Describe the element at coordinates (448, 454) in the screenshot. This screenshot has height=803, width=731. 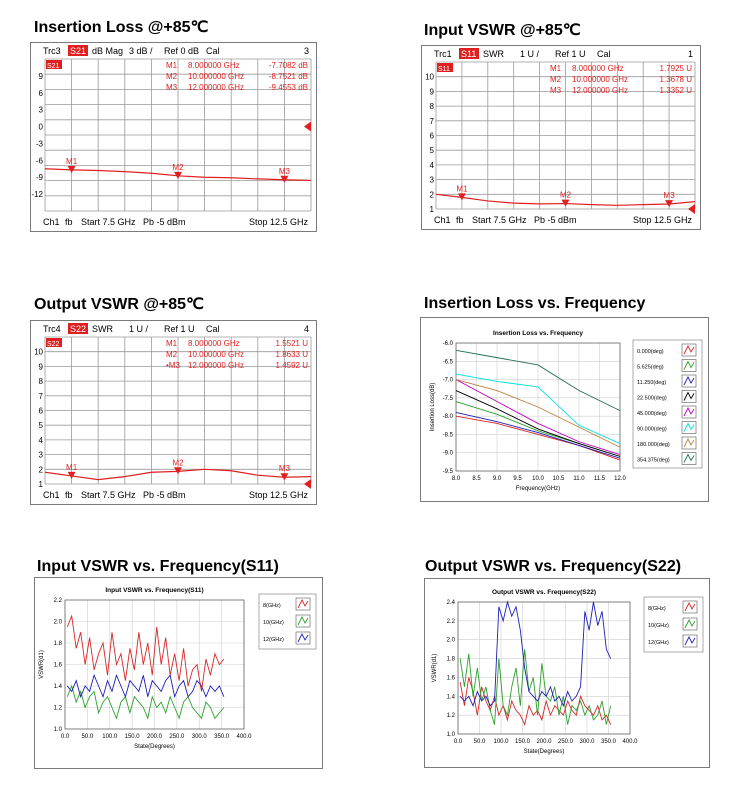
I see `y-tick-label: -9.0` at that location.